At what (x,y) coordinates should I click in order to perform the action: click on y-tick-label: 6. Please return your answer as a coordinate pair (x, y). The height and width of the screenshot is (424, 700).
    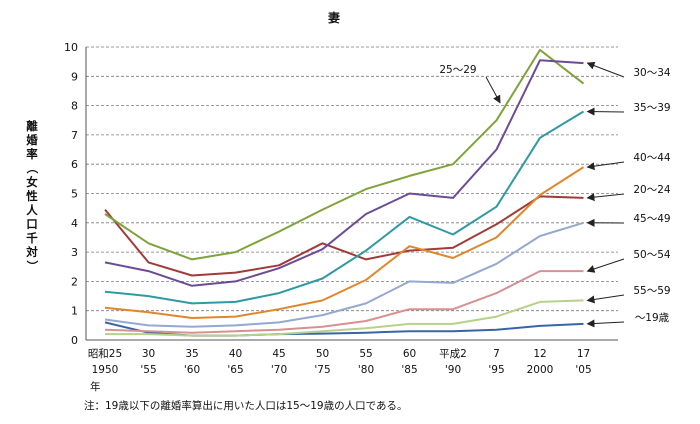
    Looking at the image, I should click on (74, 164).